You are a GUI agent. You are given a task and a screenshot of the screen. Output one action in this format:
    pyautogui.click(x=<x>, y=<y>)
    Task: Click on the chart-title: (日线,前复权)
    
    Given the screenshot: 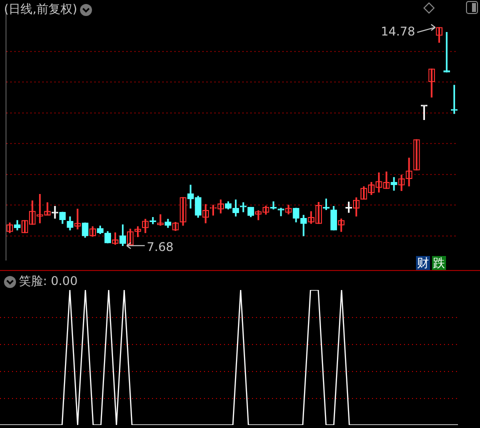 What is the action you would take?
    pyautogui.click(x=41, y=9)
    